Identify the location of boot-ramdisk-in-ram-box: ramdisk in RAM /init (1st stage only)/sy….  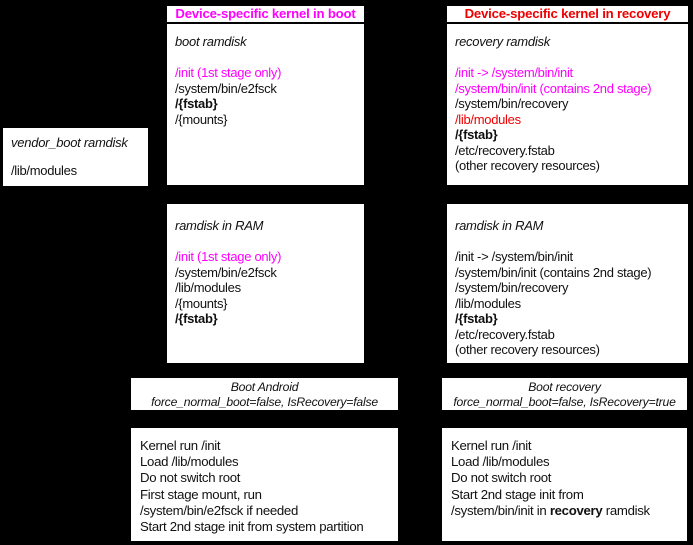
(265, 283).